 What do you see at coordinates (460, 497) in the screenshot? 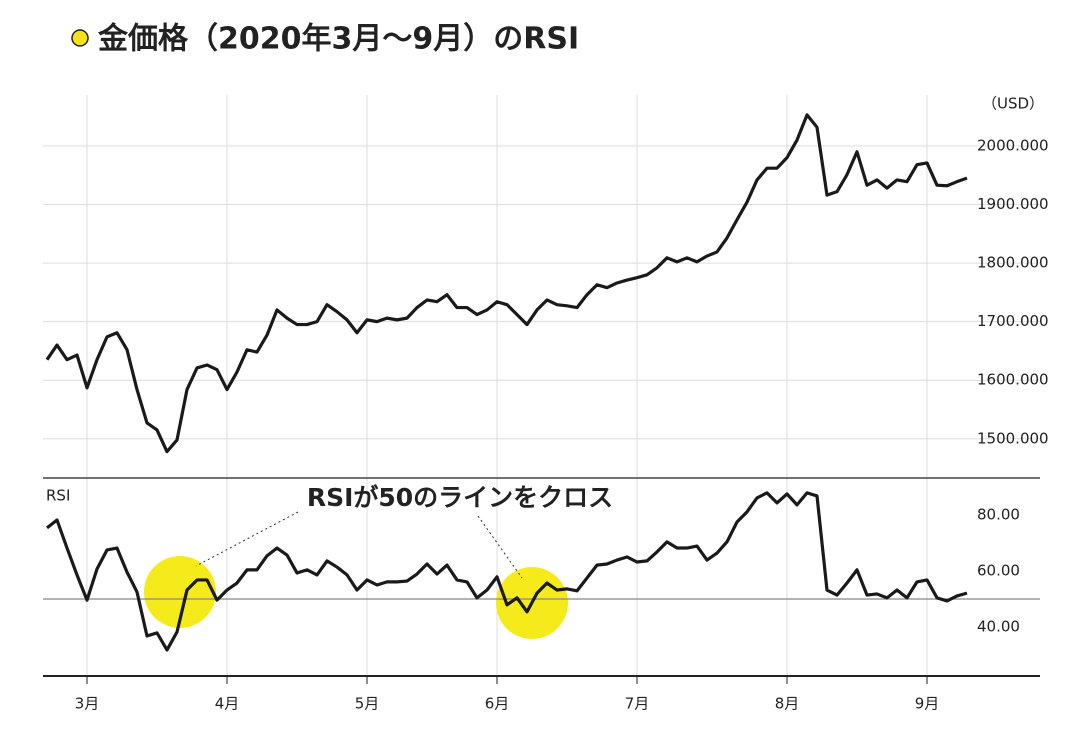
I see `annotation: RSIが50のラインをクロス` at bounding box center [460, 497].